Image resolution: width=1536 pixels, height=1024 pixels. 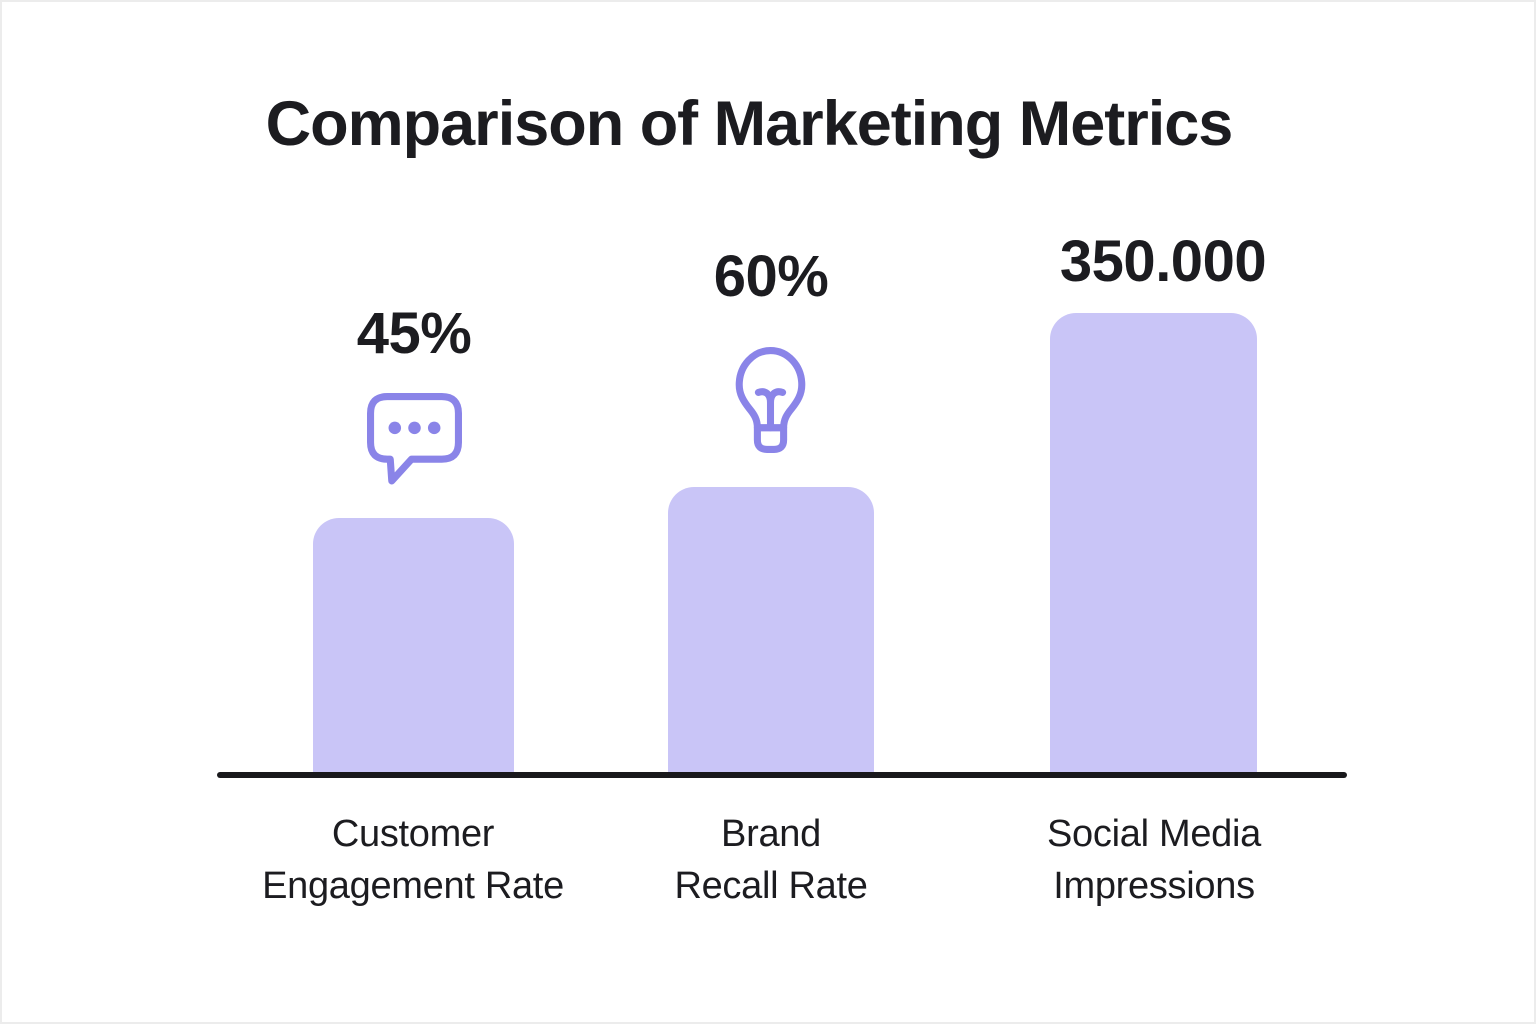 What do you see at coordinates (771, 276) in the screenshot?
I see `value-label-brand-recall: 60%` at bounding box center [771, 276].